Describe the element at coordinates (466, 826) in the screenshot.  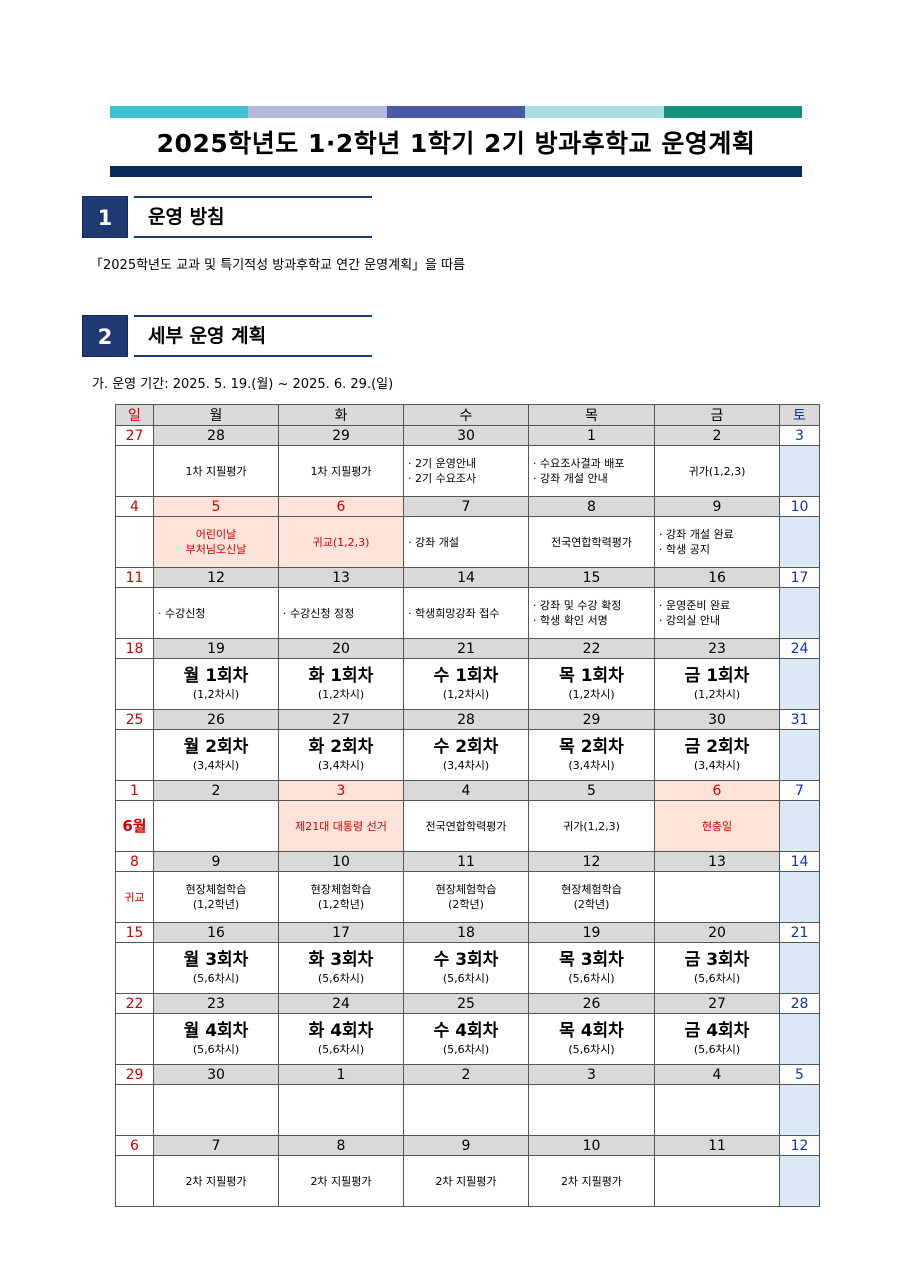
I see `event-cell: 전국연합학력평가` at that location.